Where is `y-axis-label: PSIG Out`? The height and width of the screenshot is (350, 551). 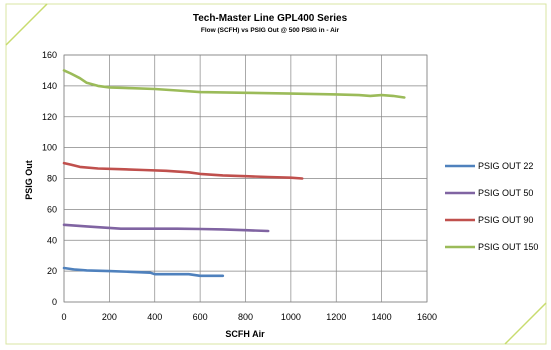
y-axis-label: PSIG Out is located at coordinates (29, 180).